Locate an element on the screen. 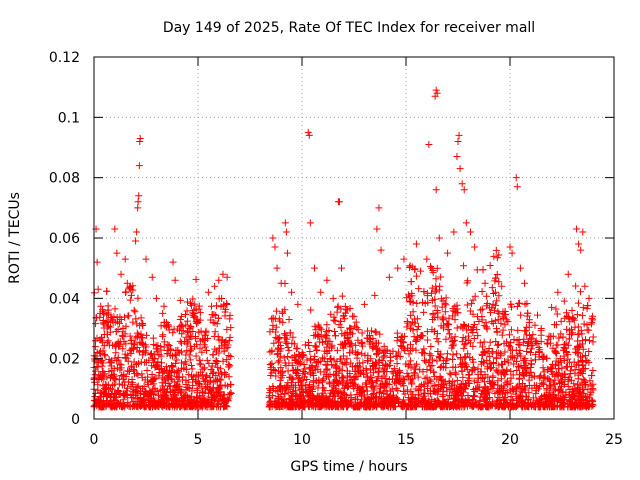  y-axis-title: ROTI / TECUs is located at coordinates (15, 238).